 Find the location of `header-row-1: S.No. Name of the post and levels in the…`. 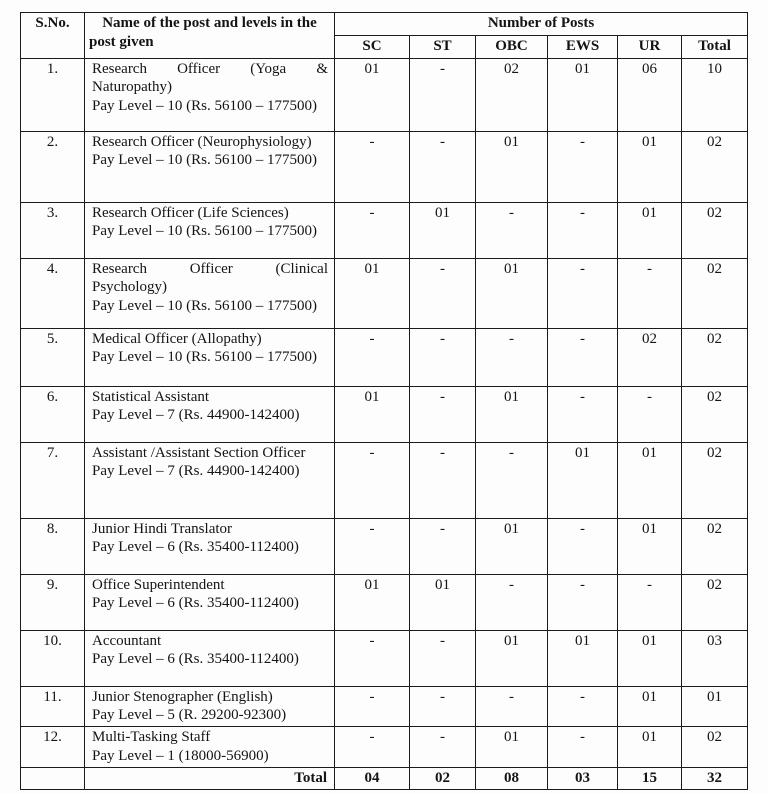

header-row-1: S.No. Name of the post and levels in the… is located at coordinates (384, 35).